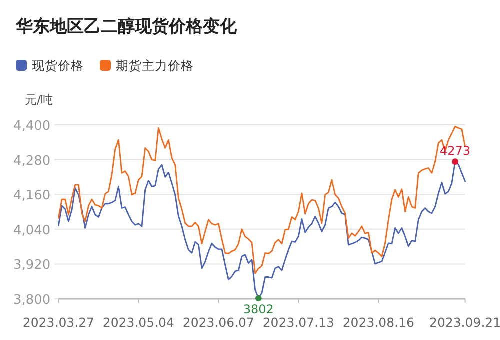  I want to click on y-axis-title: 元/吨, so click(39, 100).